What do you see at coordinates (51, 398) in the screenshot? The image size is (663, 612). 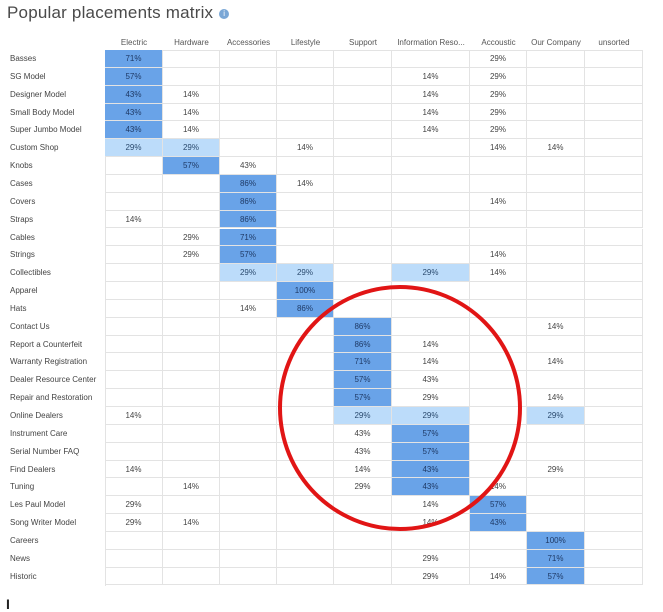 I see `row-label: Repair and Restoration` at bounding box center [51, 398].